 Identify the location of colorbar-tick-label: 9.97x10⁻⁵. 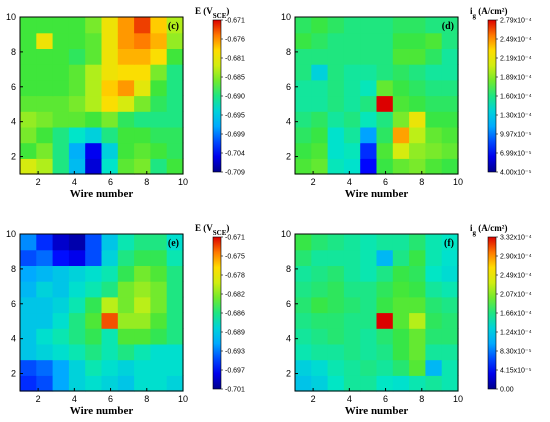
(516, 135).